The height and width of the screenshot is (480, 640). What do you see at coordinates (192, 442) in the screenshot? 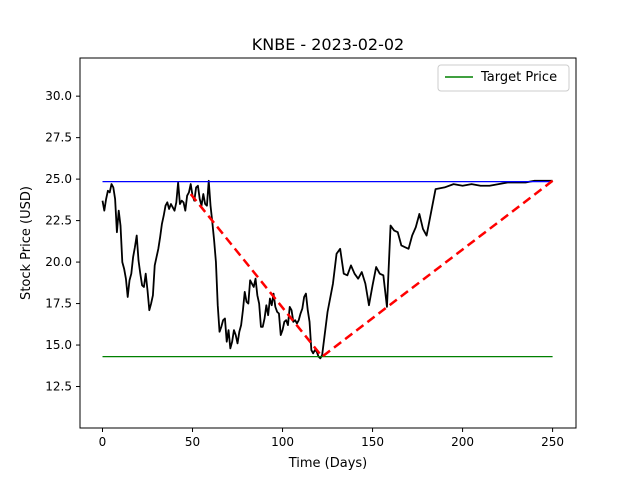
I see `x-tick-label: 50` at bounding box center [192, 442].